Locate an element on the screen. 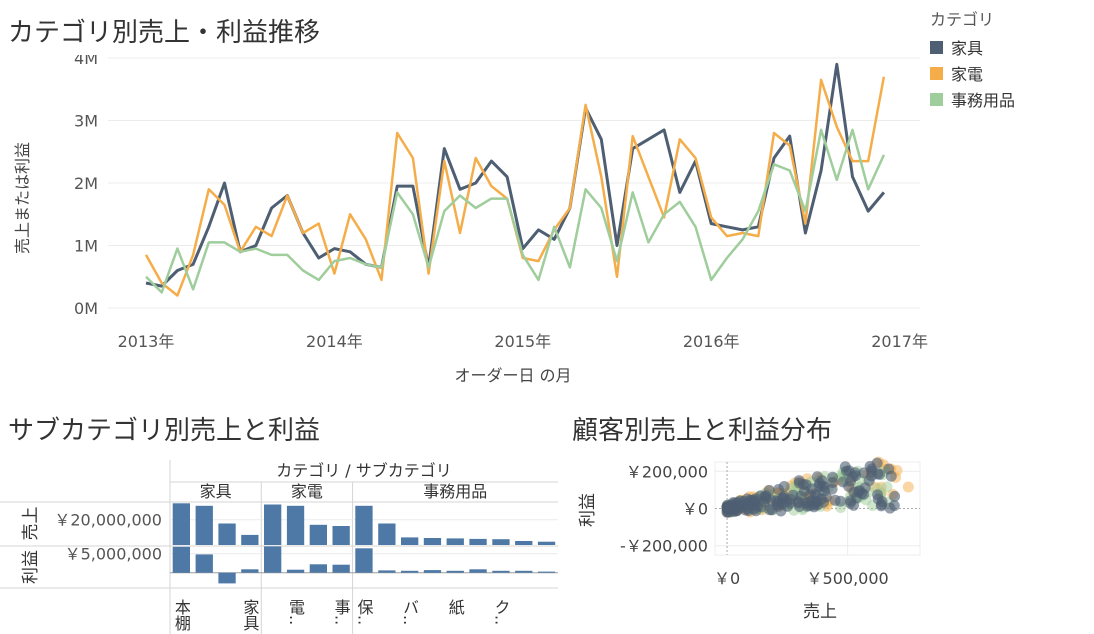 The height and width of the screenshot is (634, 1094). bar-利益-16 is located at coordinates (546, 572).